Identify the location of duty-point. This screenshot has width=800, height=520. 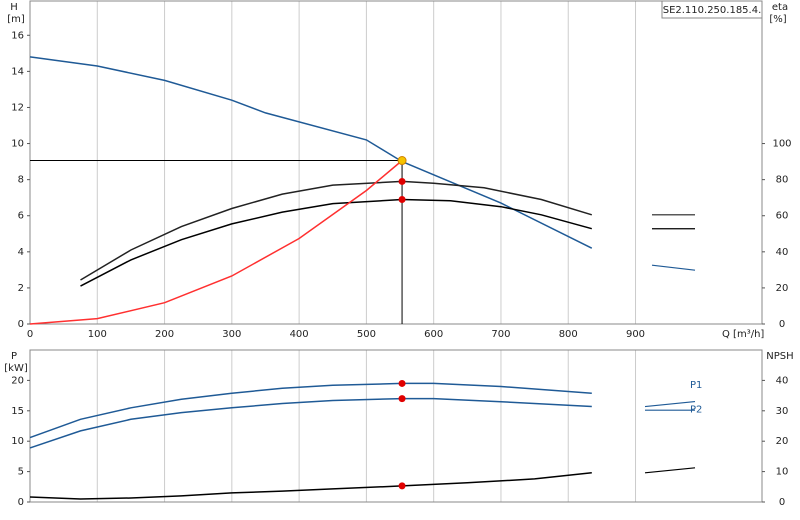
(402, 161).